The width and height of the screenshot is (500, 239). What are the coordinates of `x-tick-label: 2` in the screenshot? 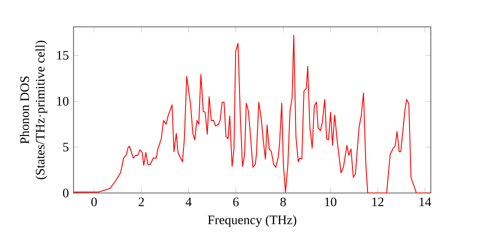 It's located at (141, 202).